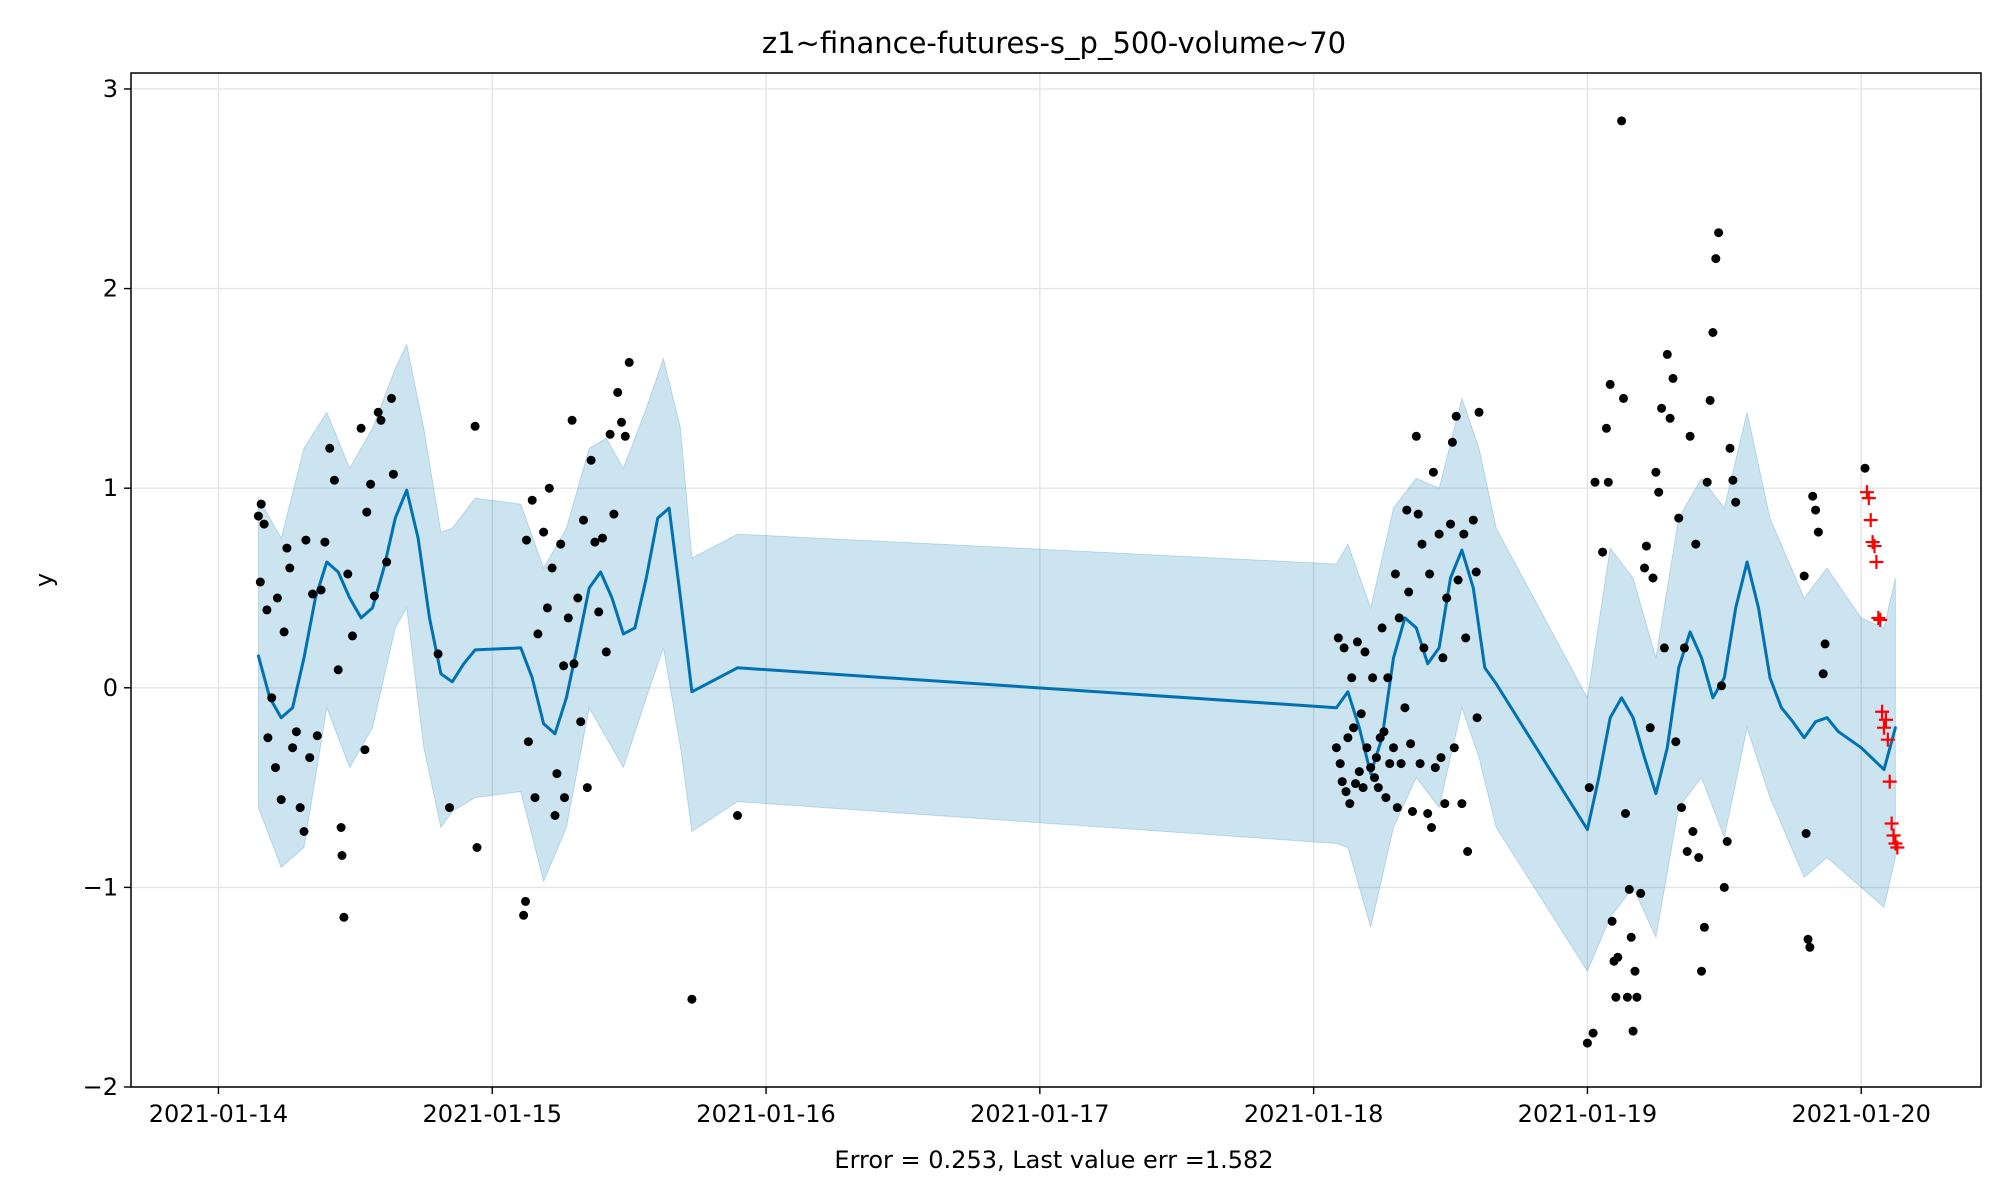  What do you see at coordinates (492, 1114) in the screenshot?
I see `x-tick-label: 2021-01-15` at bounding box center [492, 1114].